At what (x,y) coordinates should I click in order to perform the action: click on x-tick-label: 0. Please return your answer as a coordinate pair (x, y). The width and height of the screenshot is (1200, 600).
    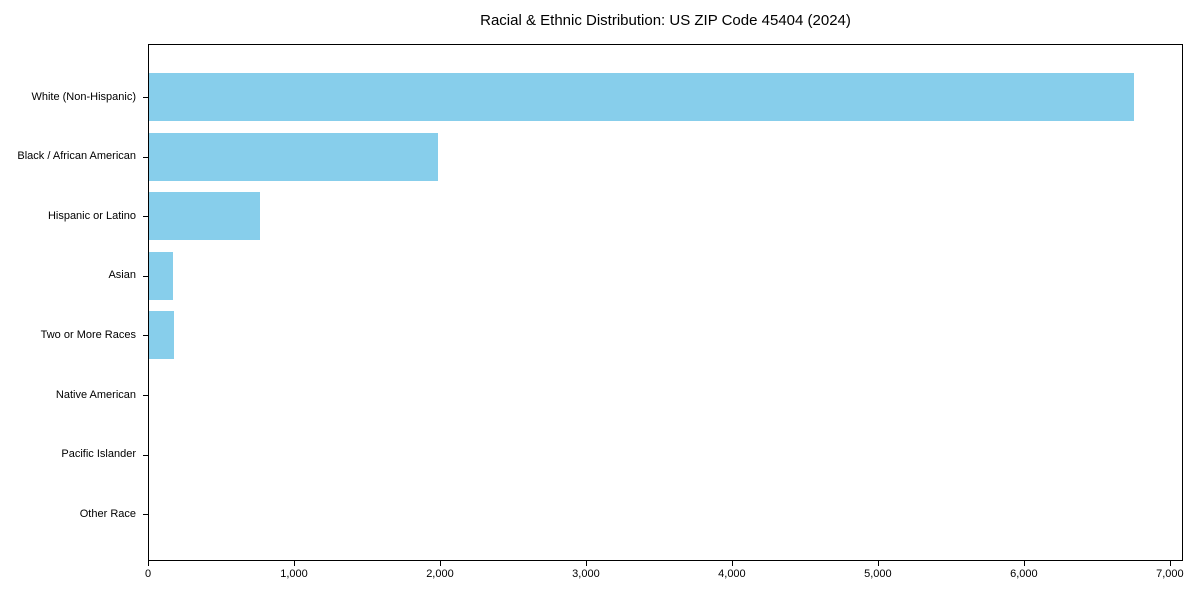
    Looking at the image, I should click on (148, 574).